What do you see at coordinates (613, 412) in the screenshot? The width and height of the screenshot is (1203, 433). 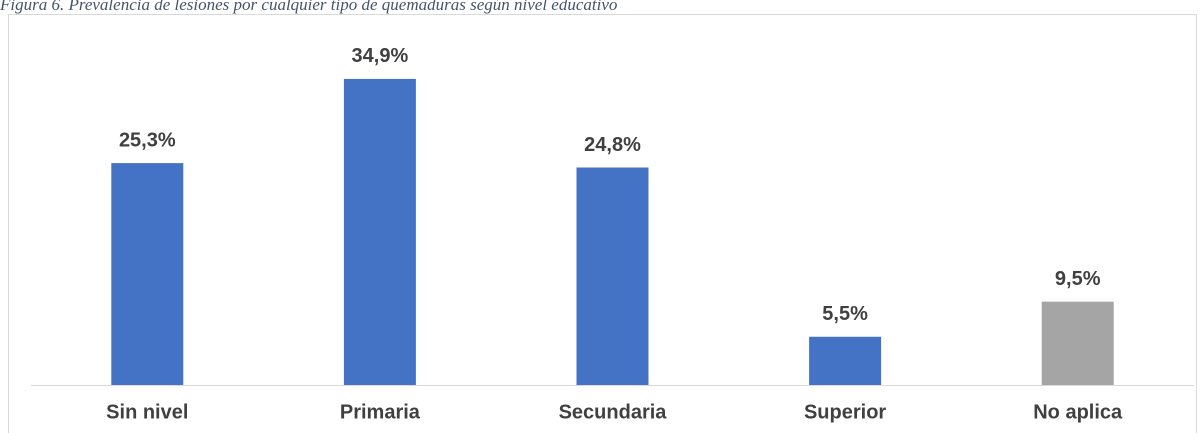 I see `x-tick-label: Secundaria` at bounding box center [613, 412].